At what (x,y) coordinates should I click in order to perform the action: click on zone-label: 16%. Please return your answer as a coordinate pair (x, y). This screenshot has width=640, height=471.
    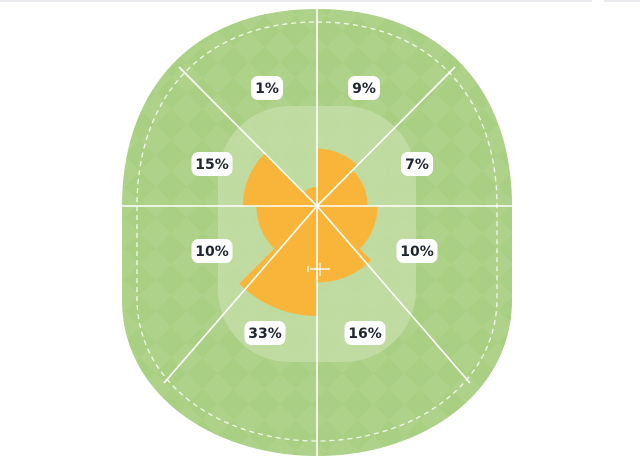
    Looking at the image, I should click on (365, 333).